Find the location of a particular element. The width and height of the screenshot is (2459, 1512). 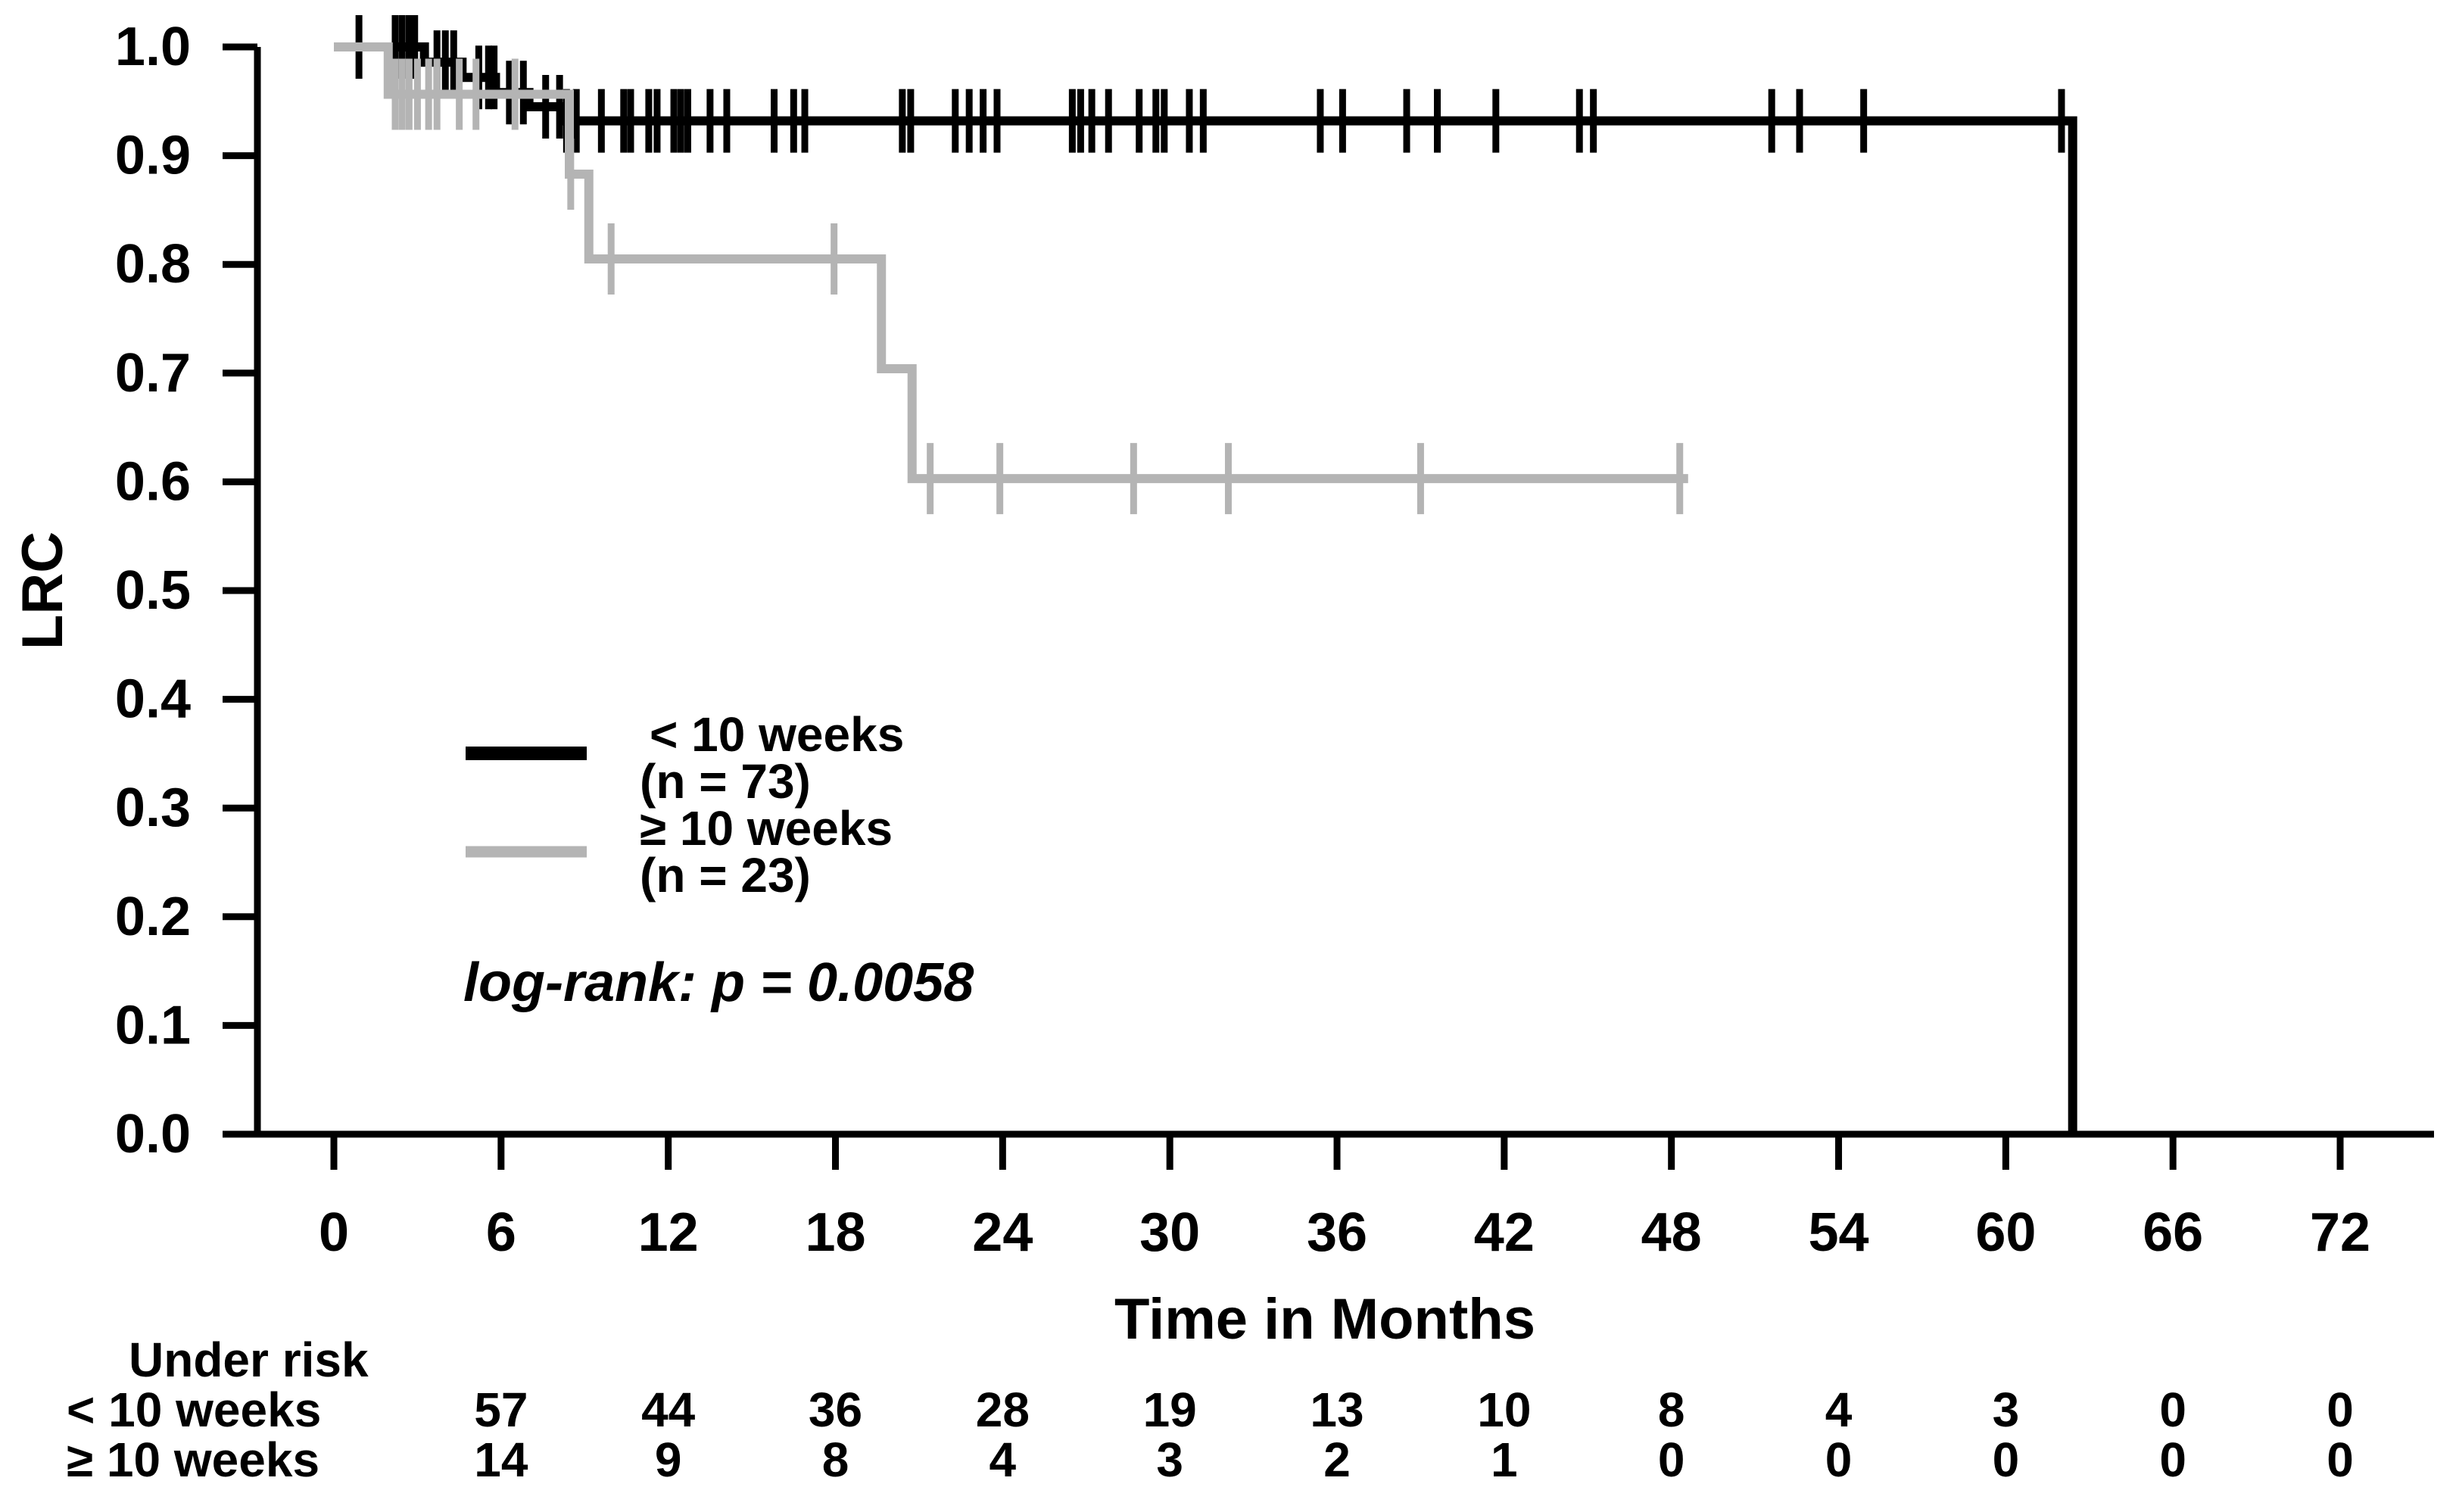

legend-label-lt10weeks: < 10 weeks is located at coordinates (777, 735).